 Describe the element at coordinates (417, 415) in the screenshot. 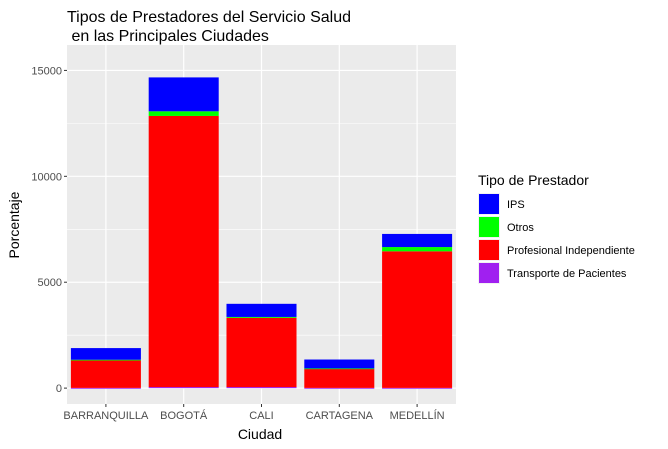

I see `x-tick-label: MEDELLÍN` at that location.